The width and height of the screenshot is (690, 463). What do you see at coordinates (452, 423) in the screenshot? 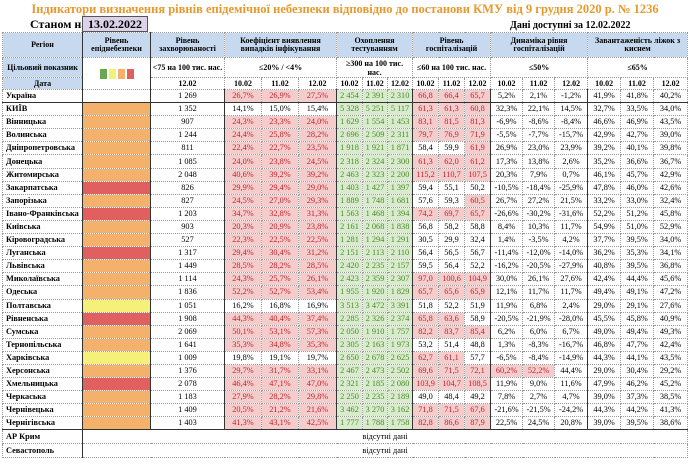
I see `hosp-value: 86,6` at bounding box center [452, 423].